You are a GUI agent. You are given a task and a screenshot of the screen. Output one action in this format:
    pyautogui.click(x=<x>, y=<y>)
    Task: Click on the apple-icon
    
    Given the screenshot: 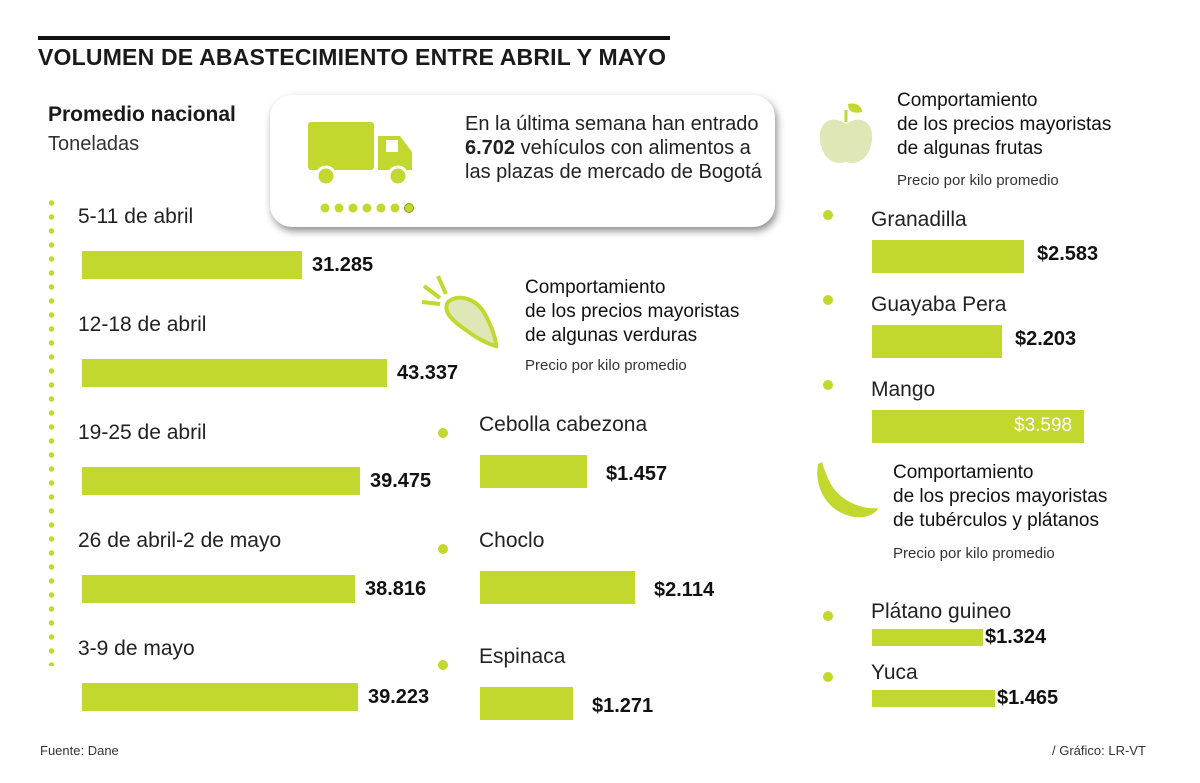 What is the action you would take?
    pyautogui.click(x=846, y=136)
    